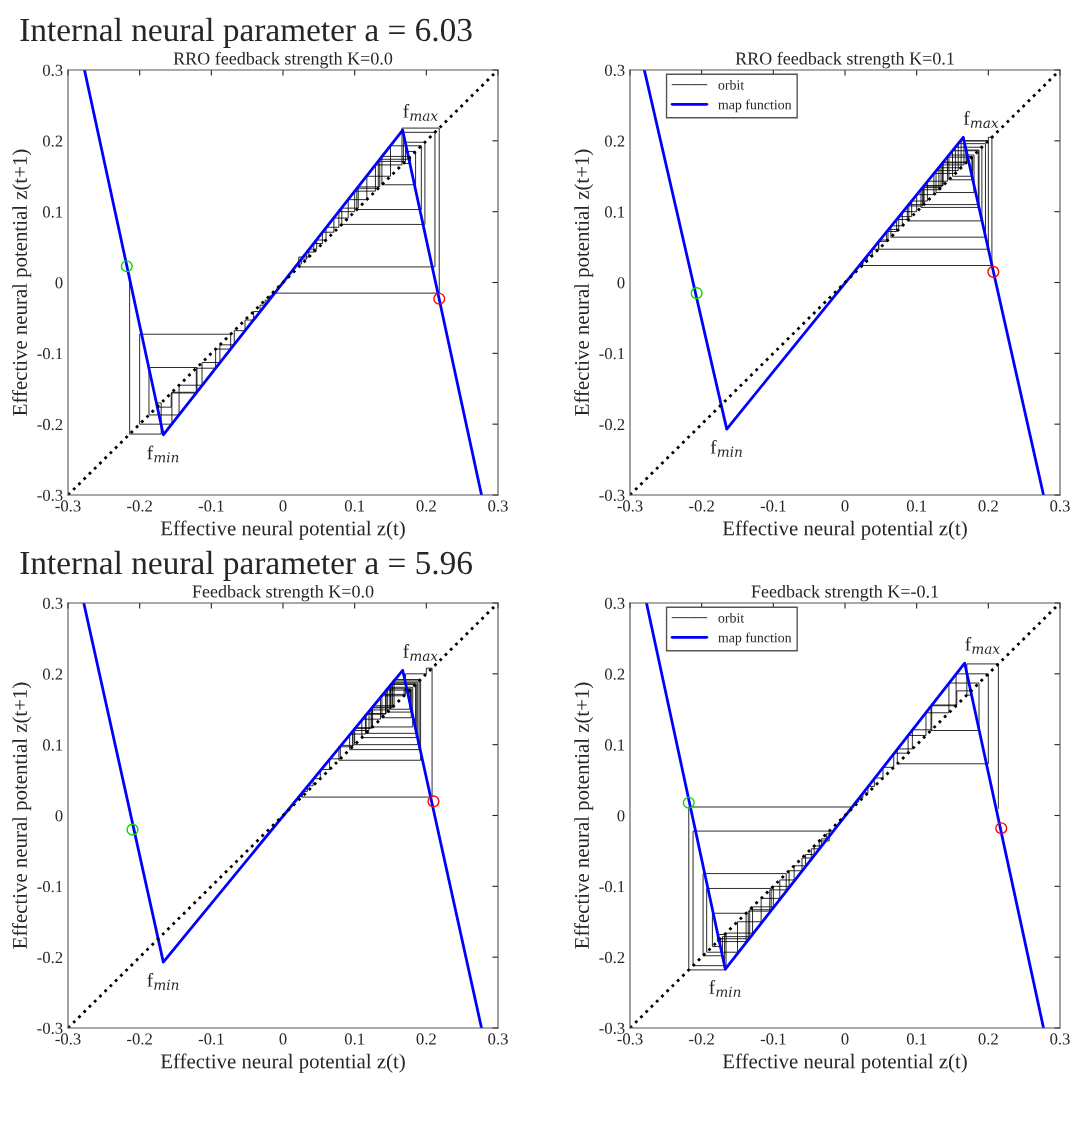 This screenshot has width=1084, height=1134. I want to click on chart-title: Internal neural parameter a = 5.96, so click(246, 565).